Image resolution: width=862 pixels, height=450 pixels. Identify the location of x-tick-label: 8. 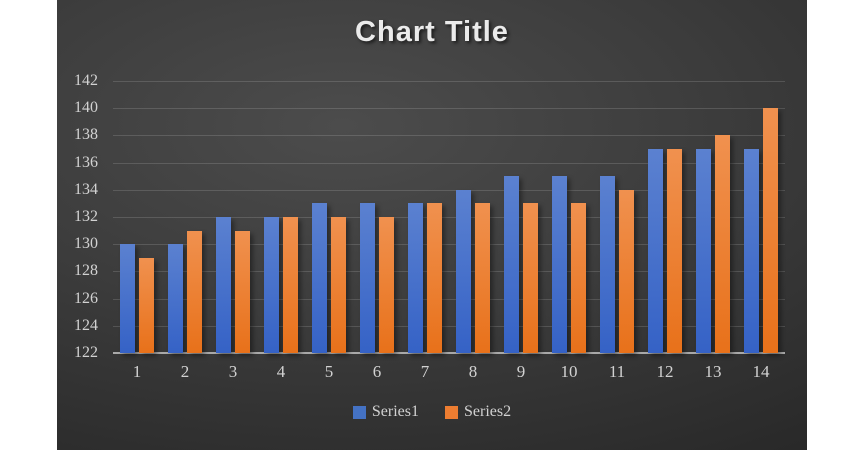
(473, 371).